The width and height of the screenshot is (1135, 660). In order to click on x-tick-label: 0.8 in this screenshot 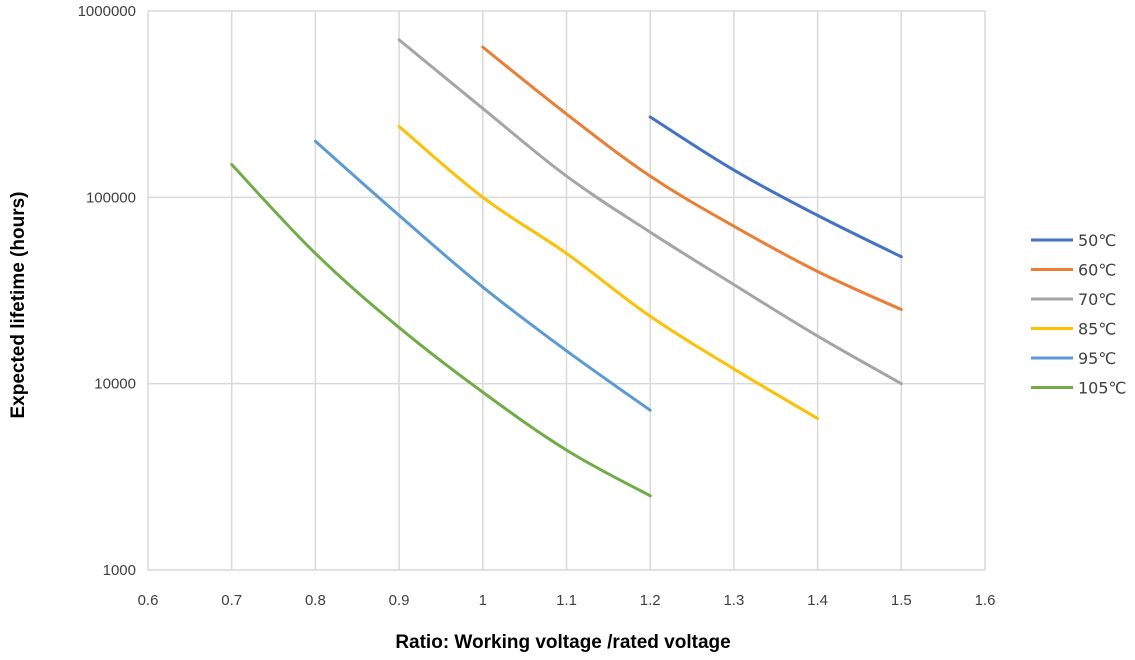, I will do `click(315, 600)`.